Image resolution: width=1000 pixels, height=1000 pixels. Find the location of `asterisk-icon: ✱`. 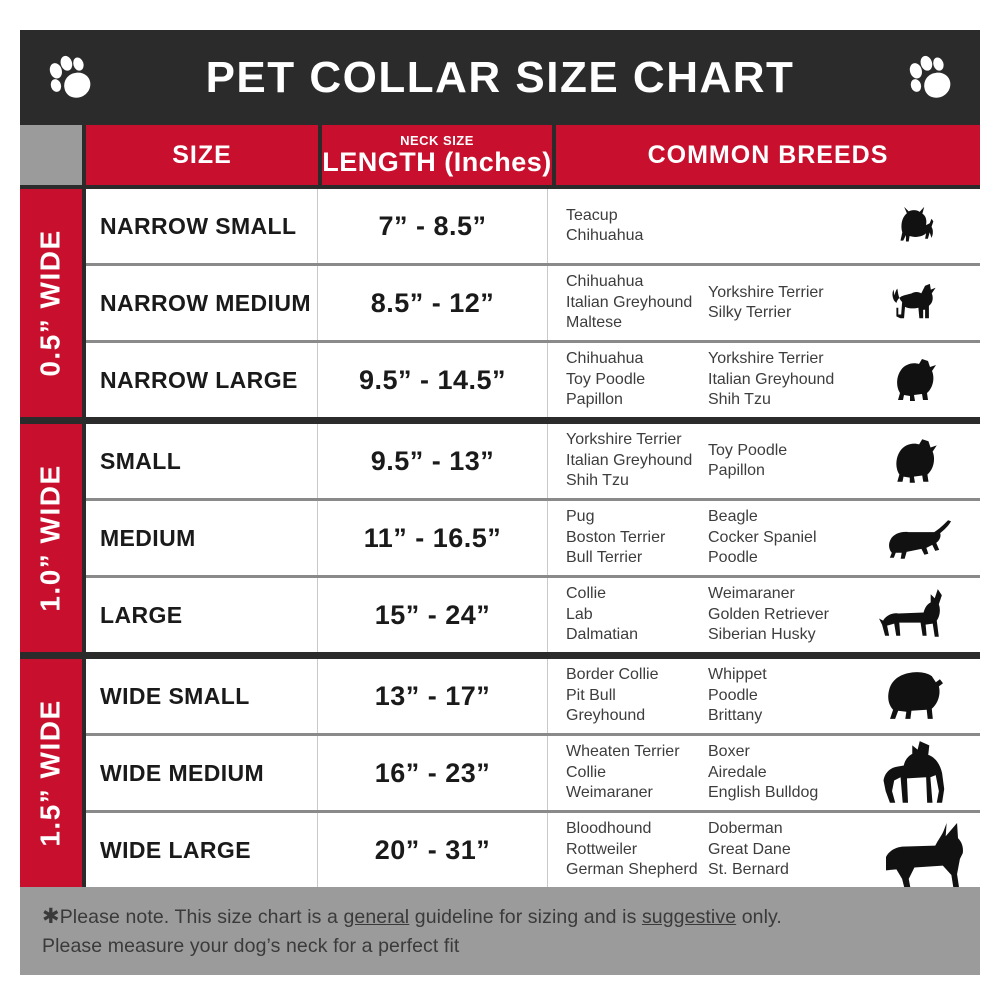

asterisk-icon: ✱ is located at coordinates (51, 916).